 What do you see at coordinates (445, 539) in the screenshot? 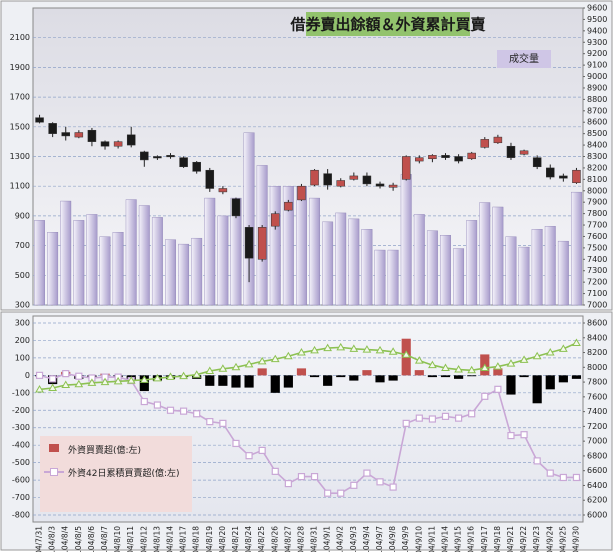
I see `x-tick-label: 104/9/14` at bounding box center [445, 539].